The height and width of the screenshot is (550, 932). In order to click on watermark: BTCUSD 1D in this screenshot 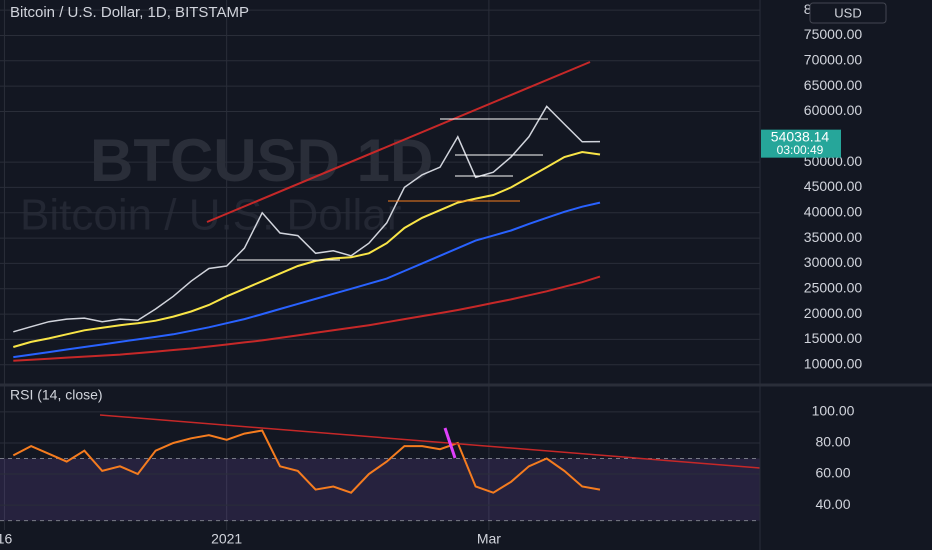, I will do `click(261, 160)`.